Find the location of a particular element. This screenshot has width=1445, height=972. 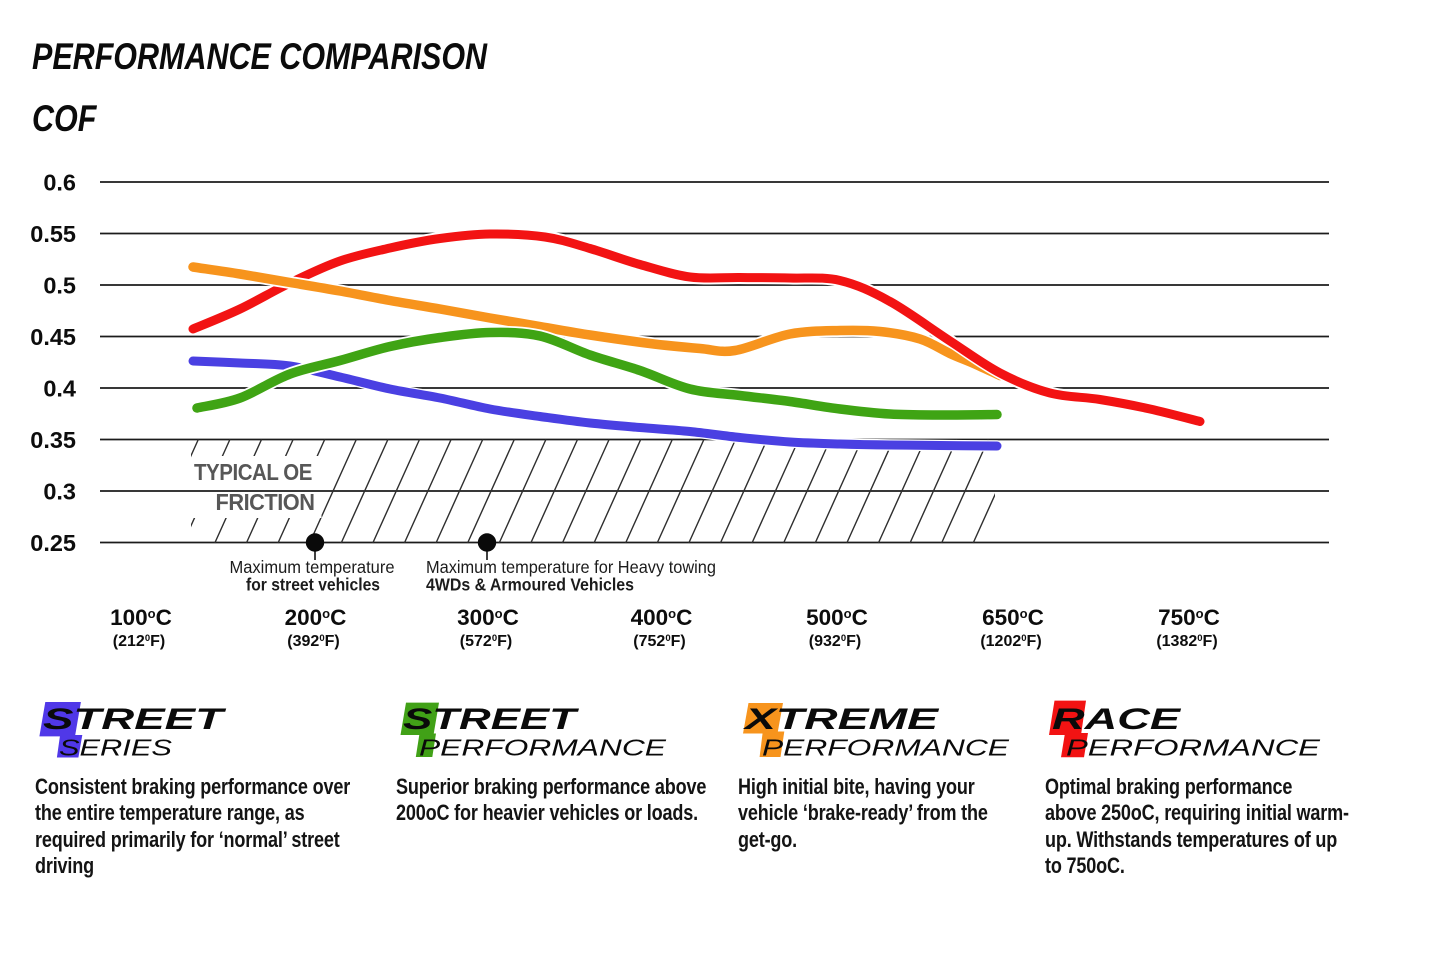

svg-text: (2120F) is located at coordinates (139, 641).